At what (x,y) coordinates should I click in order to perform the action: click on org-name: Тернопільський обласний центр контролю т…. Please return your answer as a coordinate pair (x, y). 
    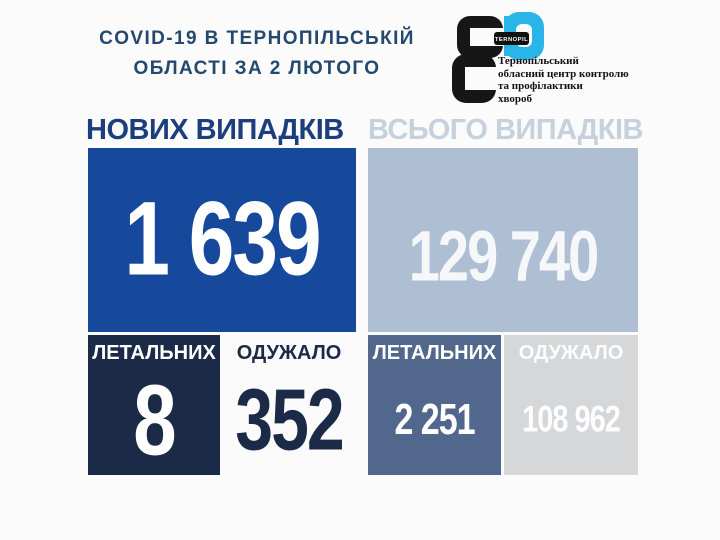
    Looking at the image, I should click on (578, 80).